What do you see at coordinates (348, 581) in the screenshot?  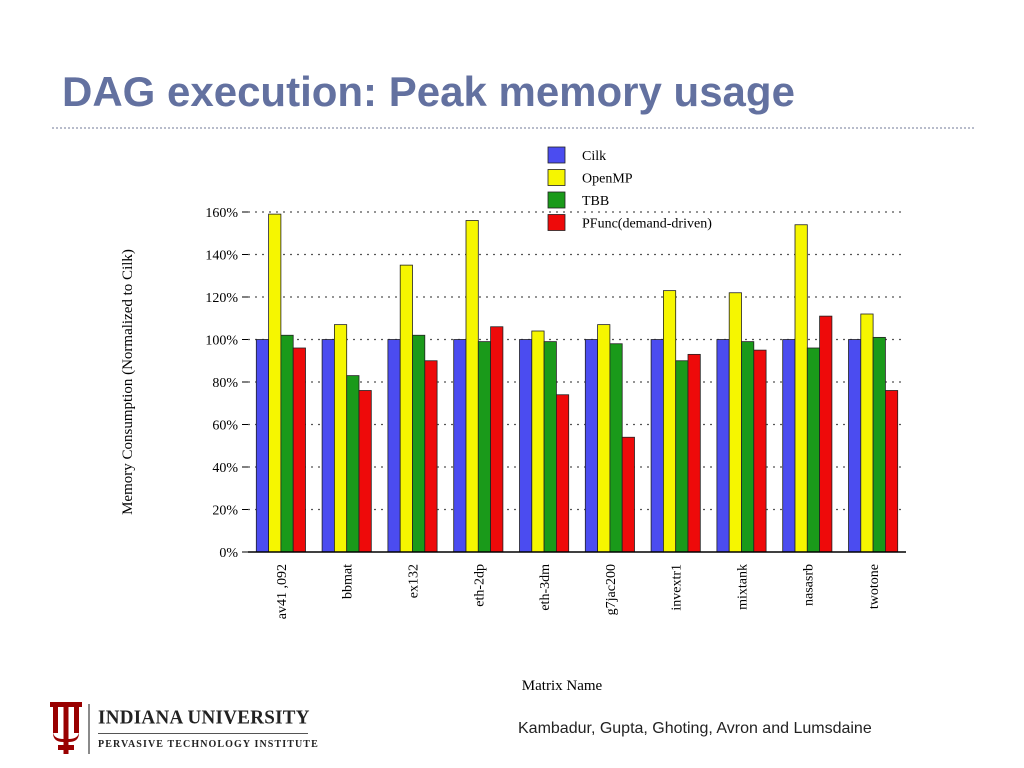 I see `x-tick-label: bbmat` at bounding box center [348, 581].